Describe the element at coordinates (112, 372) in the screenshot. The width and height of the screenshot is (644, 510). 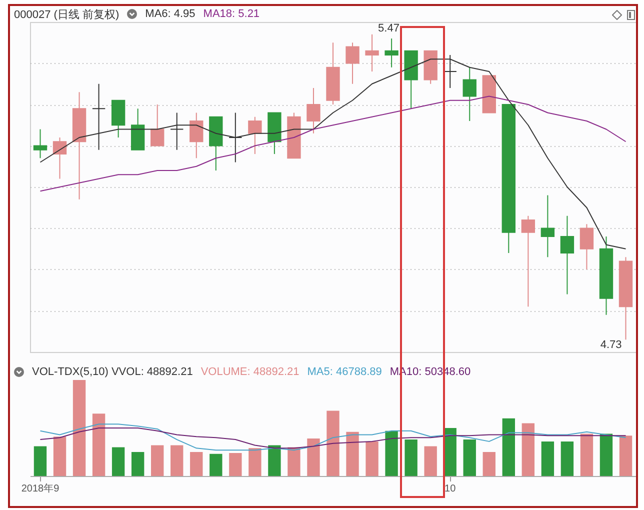
I see `chart-title: VOL-TDX(5,10) VVOL: 48892.21` at that location.